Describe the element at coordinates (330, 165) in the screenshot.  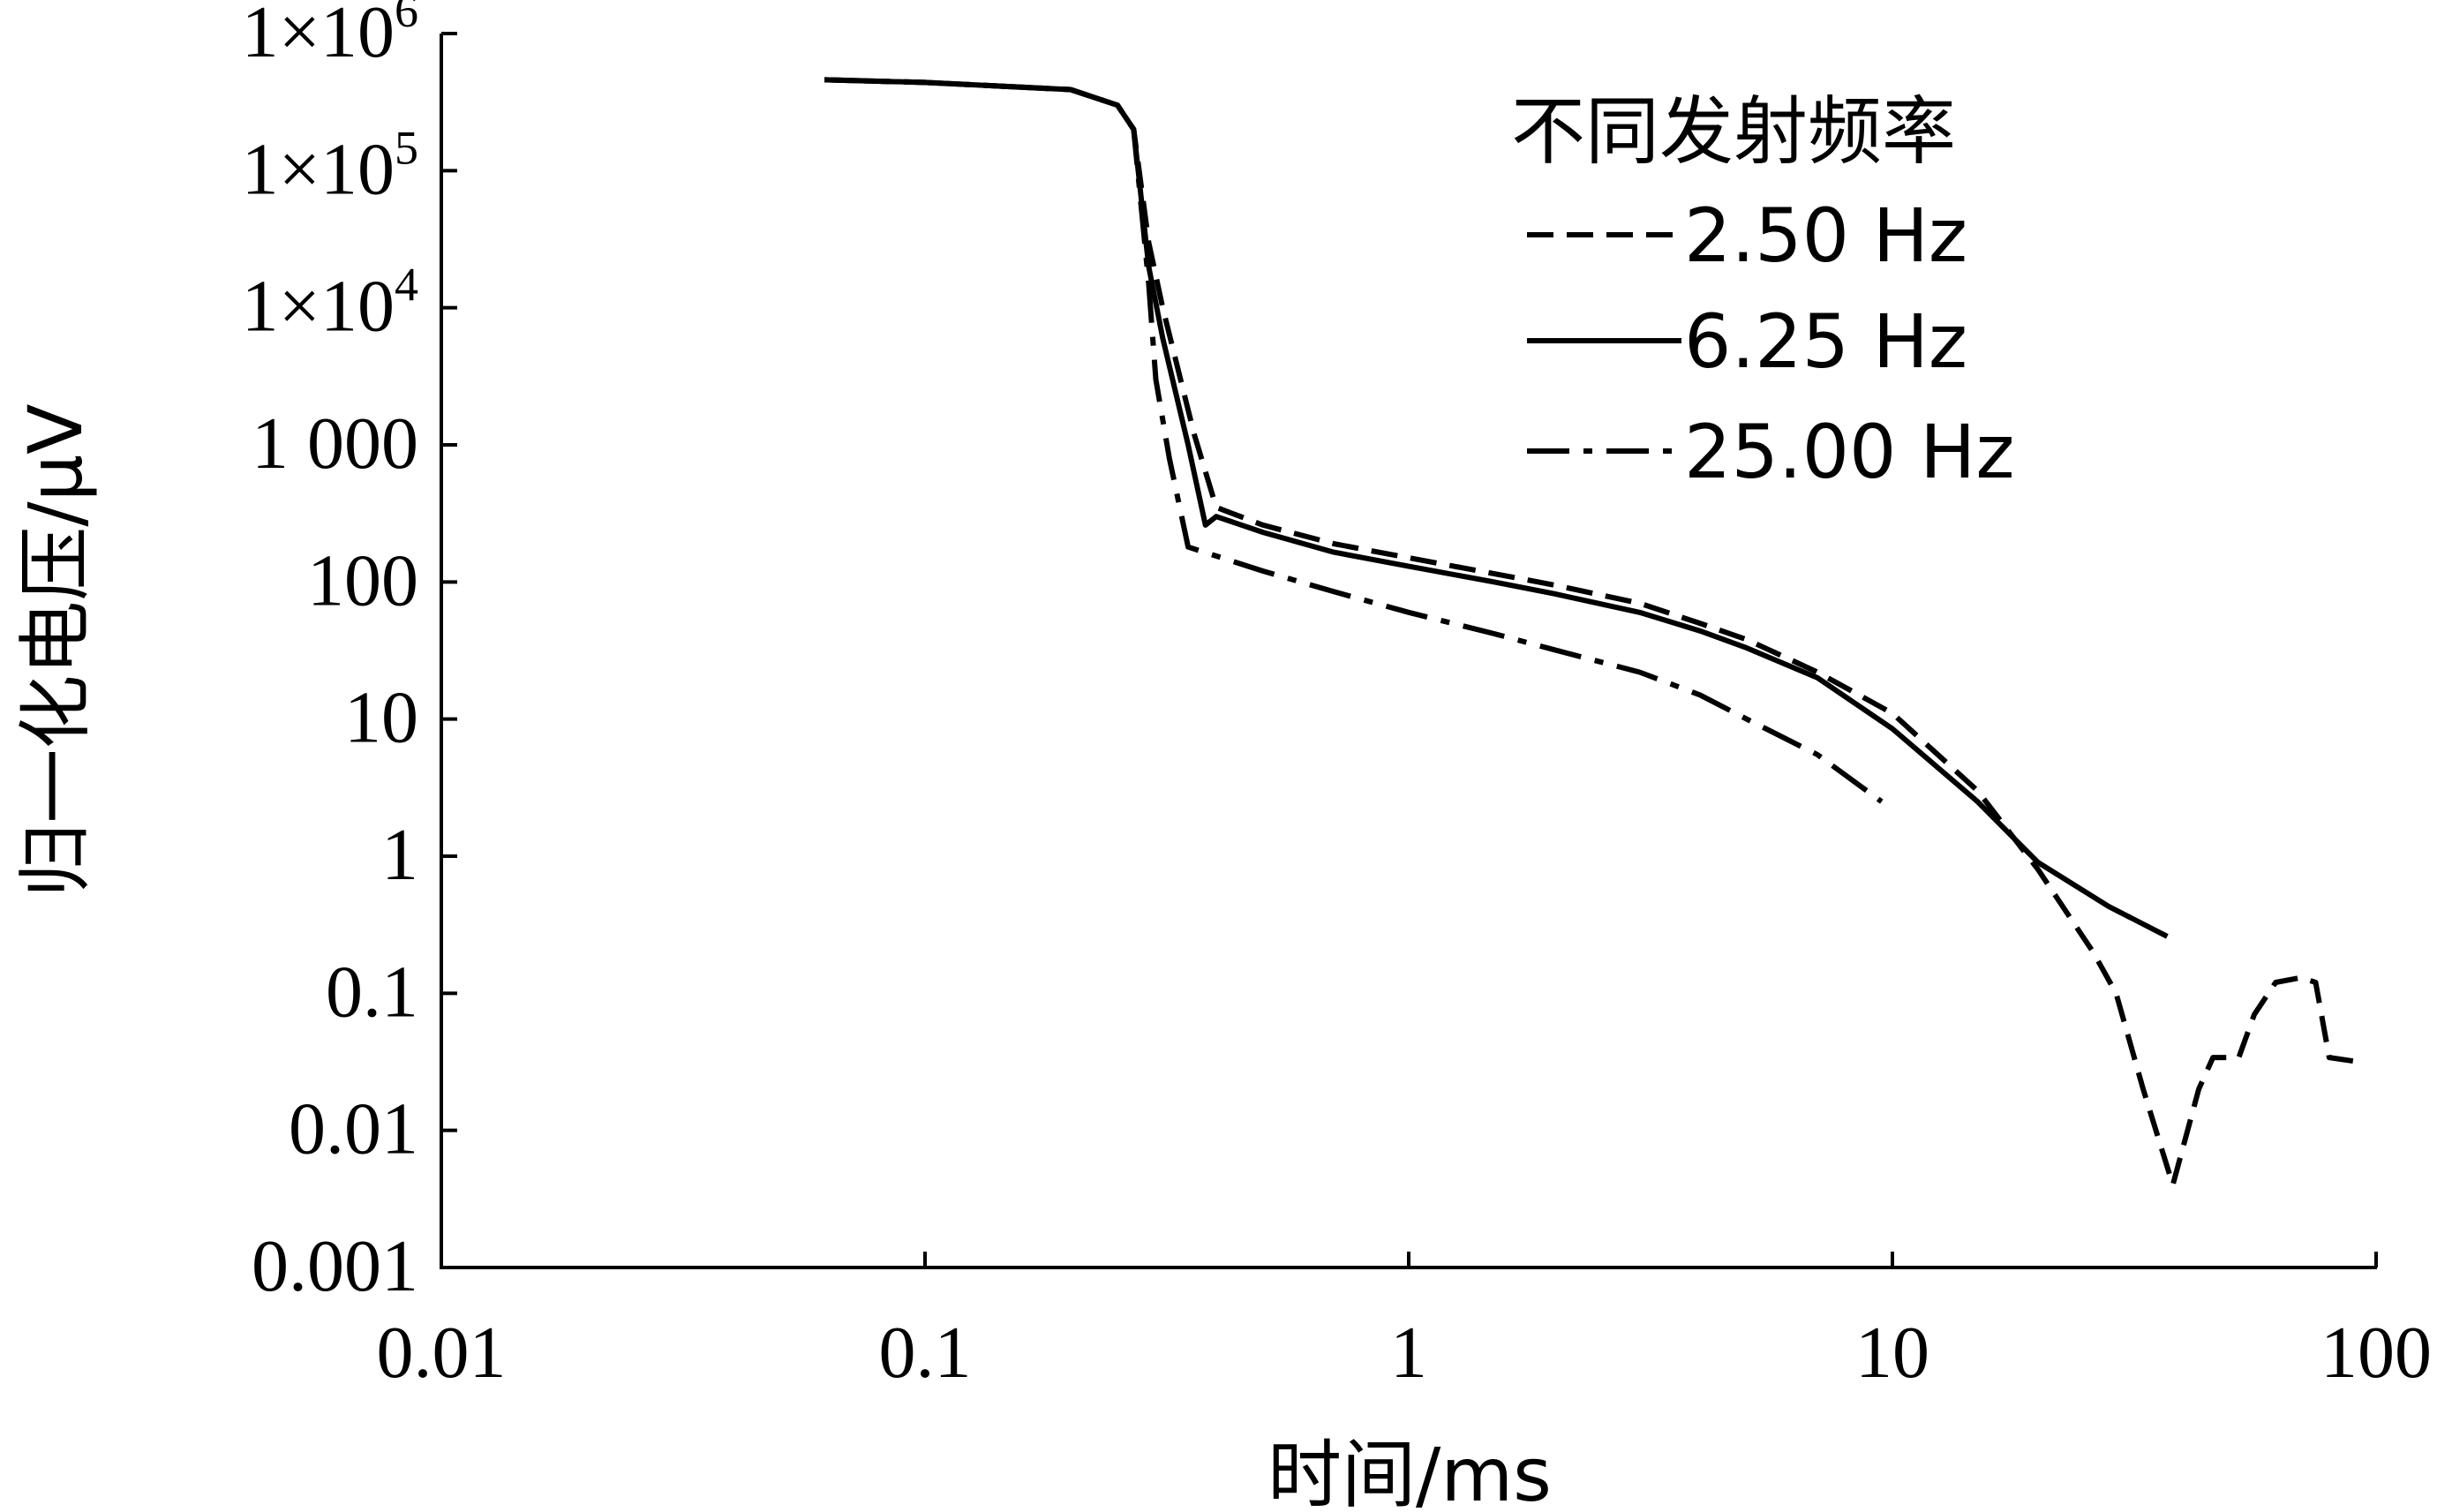
I see `y-tick-label: 1×10⁵` at that location.